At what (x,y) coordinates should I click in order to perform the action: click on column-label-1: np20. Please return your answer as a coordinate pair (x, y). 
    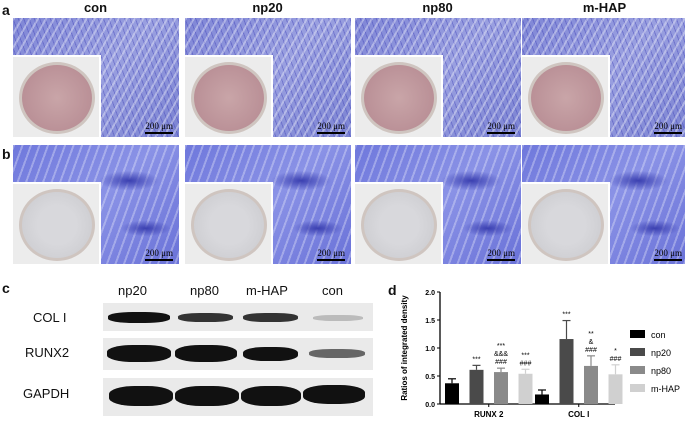
    Looking at the image, I should click on (267, 7).